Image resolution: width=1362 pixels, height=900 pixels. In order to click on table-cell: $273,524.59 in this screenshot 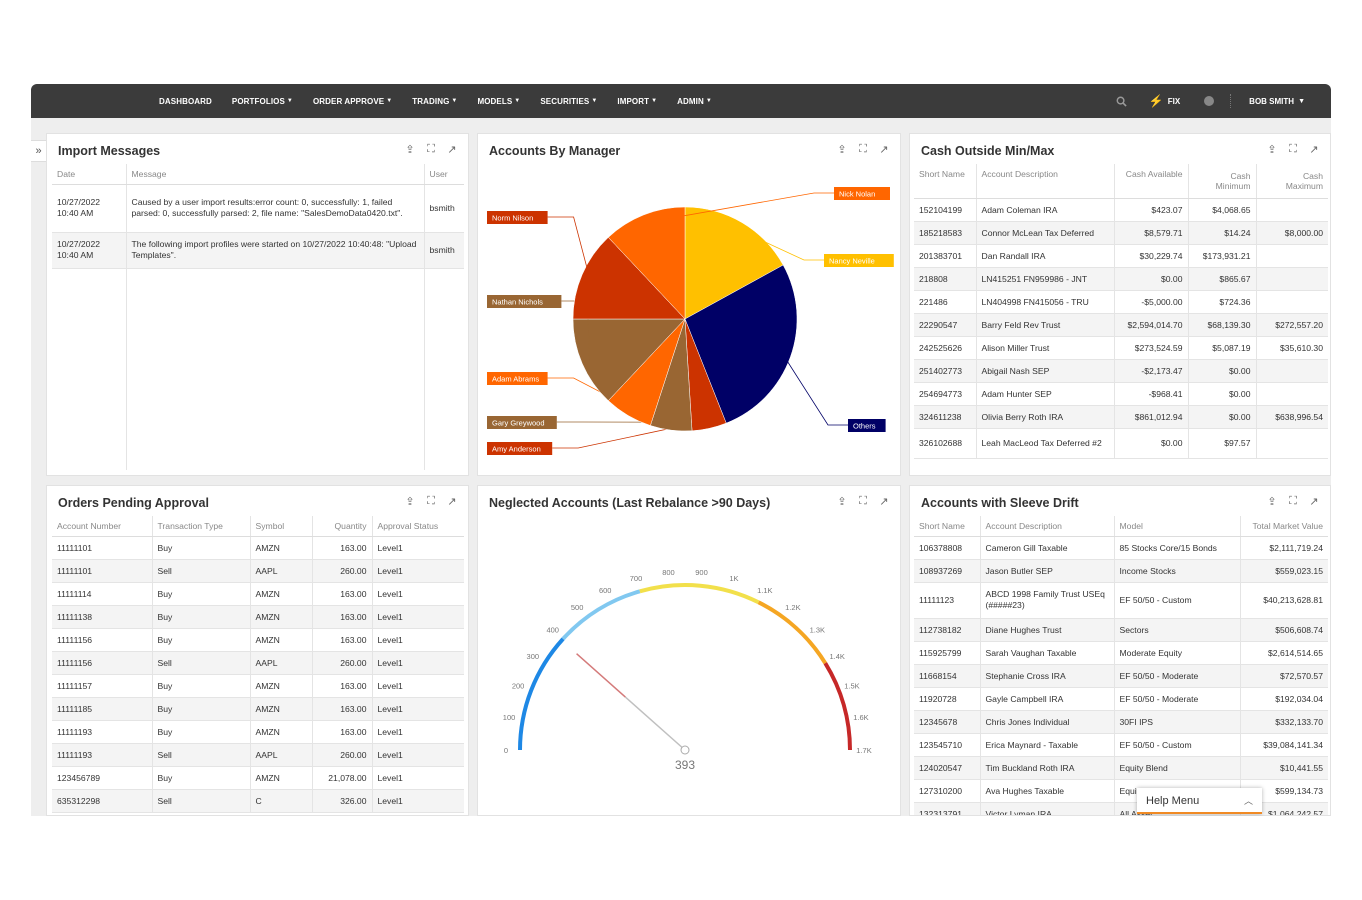, I will do `click(1151, 348)`.